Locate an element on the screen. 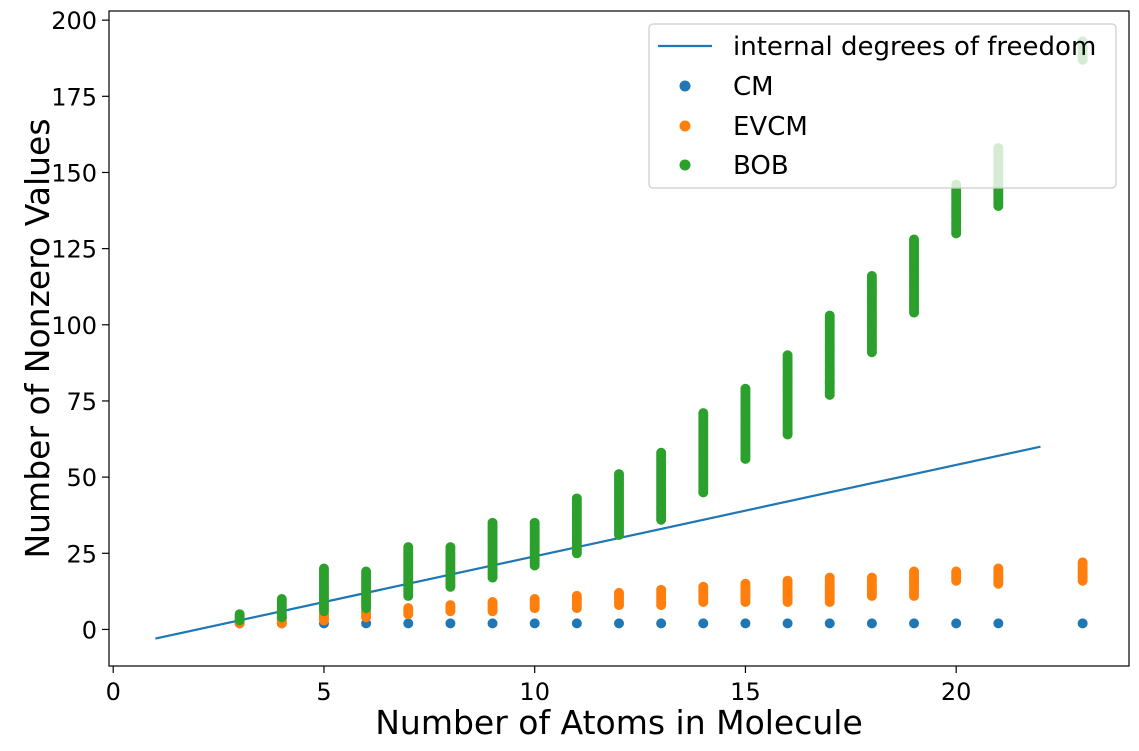 This screenshot has height=751, width=1139. y-tick-label: 50 is located at coordinates (81, 478).